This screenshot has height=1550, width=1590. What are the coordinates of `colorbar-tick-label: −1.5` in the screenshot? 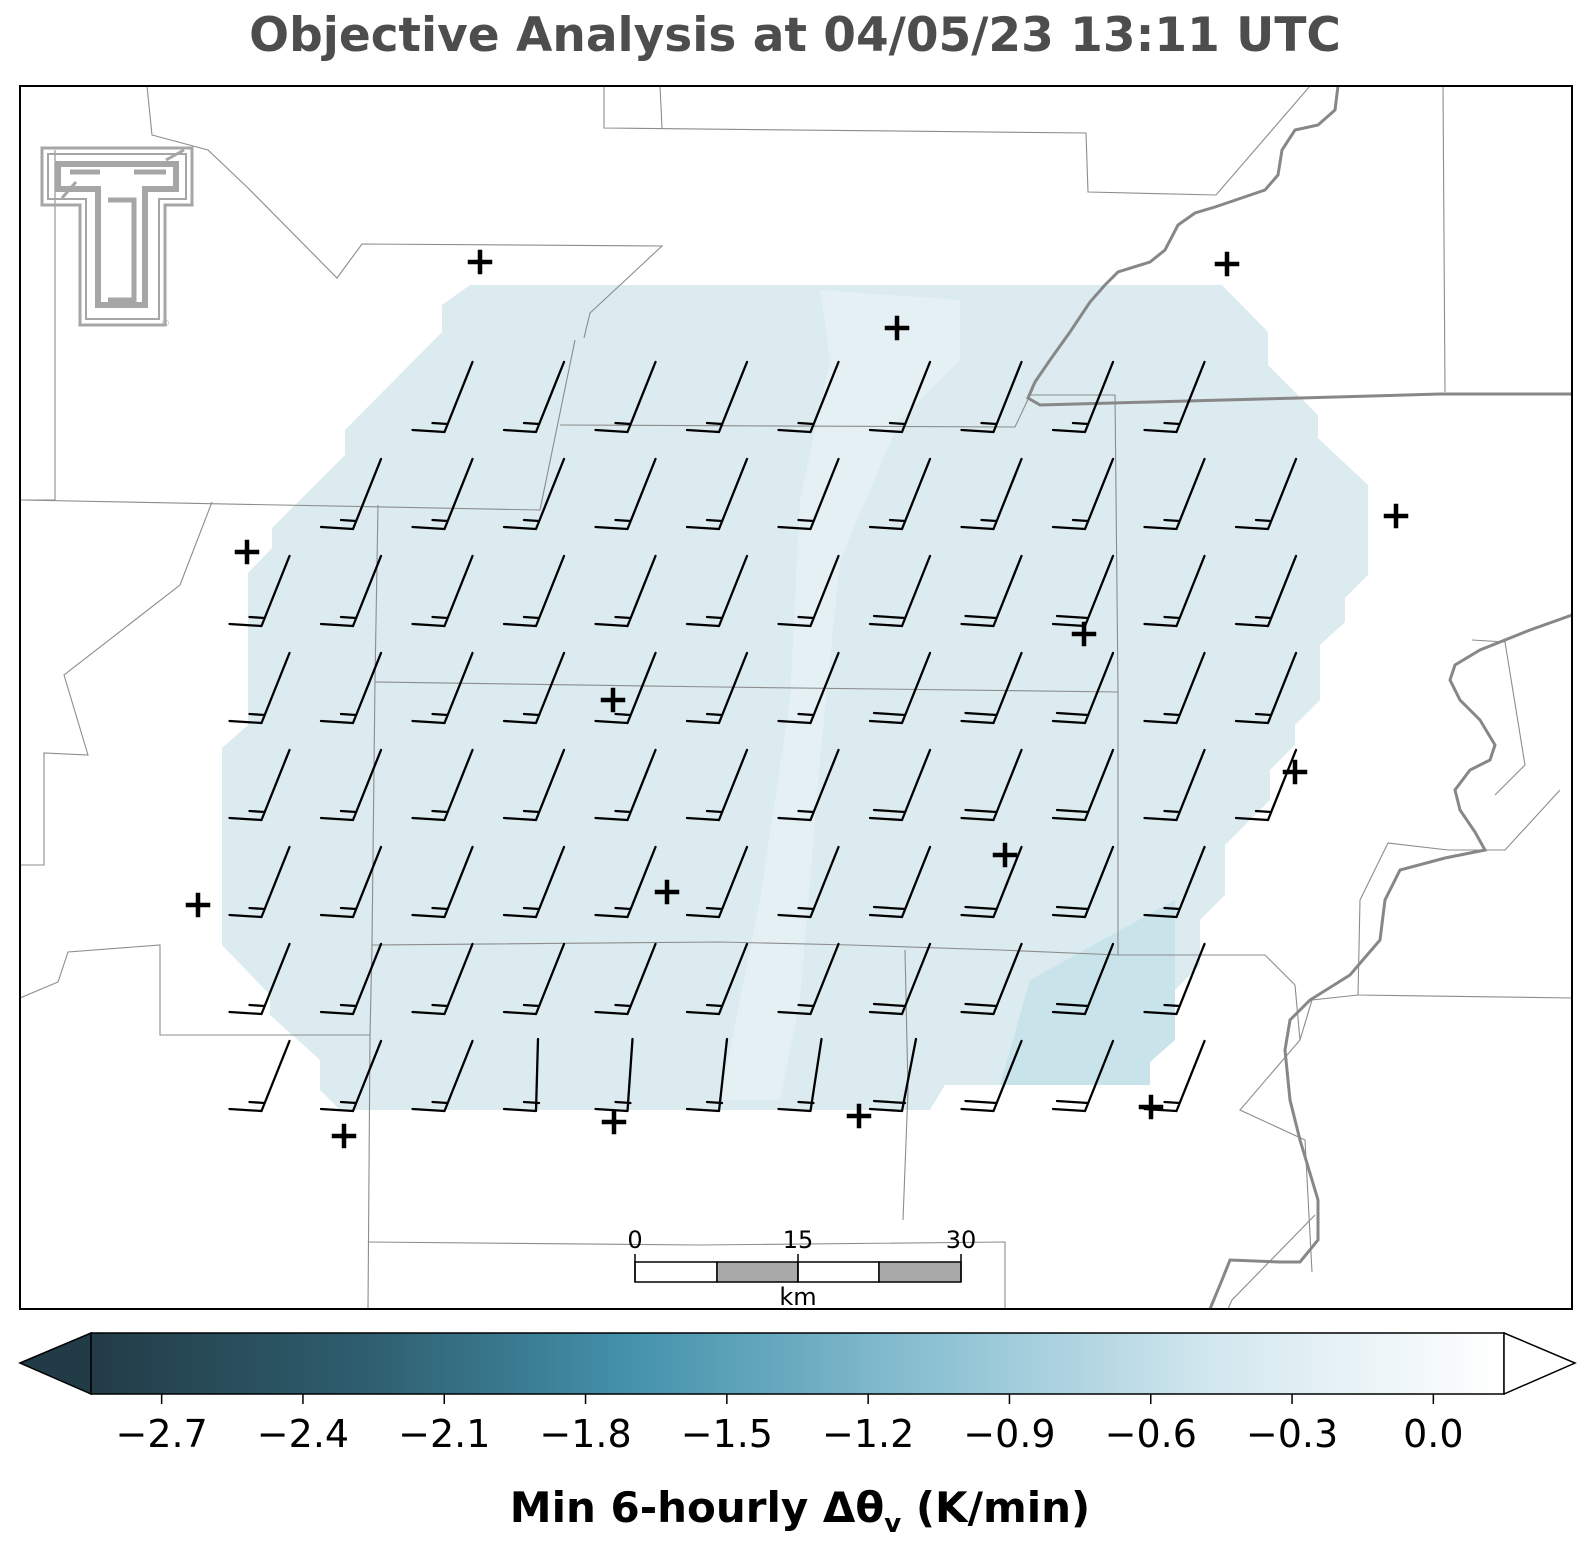 It's located at (727, 1434).